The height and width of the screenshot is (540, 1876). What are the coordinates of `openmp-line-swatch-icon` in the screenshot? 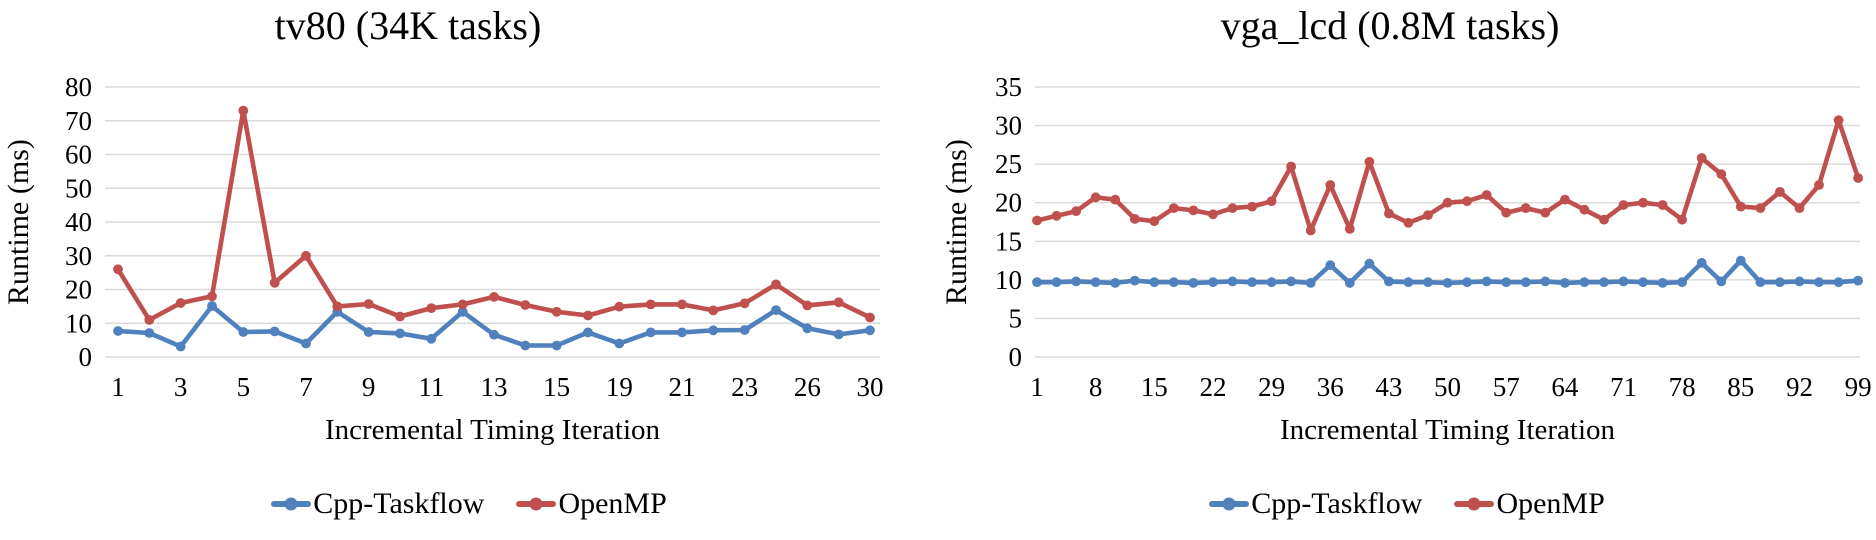 It's located at (1474, 504).